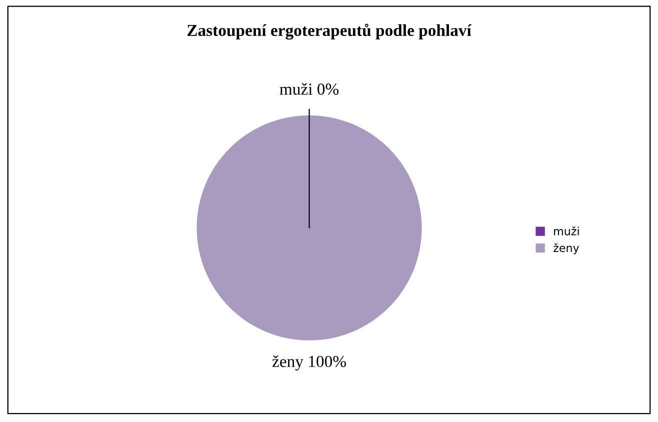 The image size is (658, 422). What do you see at coordinates (309, 363) in the screenshot?
I see `data-label: ženy 100%` at bounding box center [309, 363].